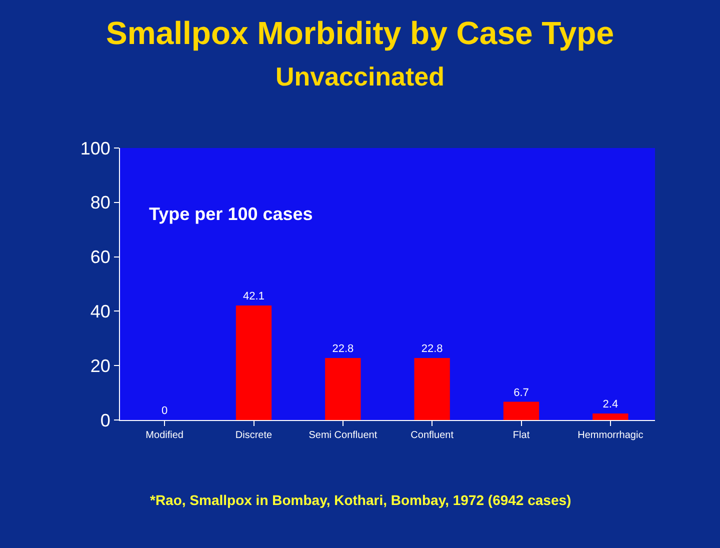 Image resolution: width=720 pixels, height=548 pixels. Describe the element at coordinates (432, 435) in the screenshot. I see `x-tick-label: Confluent` at that location.